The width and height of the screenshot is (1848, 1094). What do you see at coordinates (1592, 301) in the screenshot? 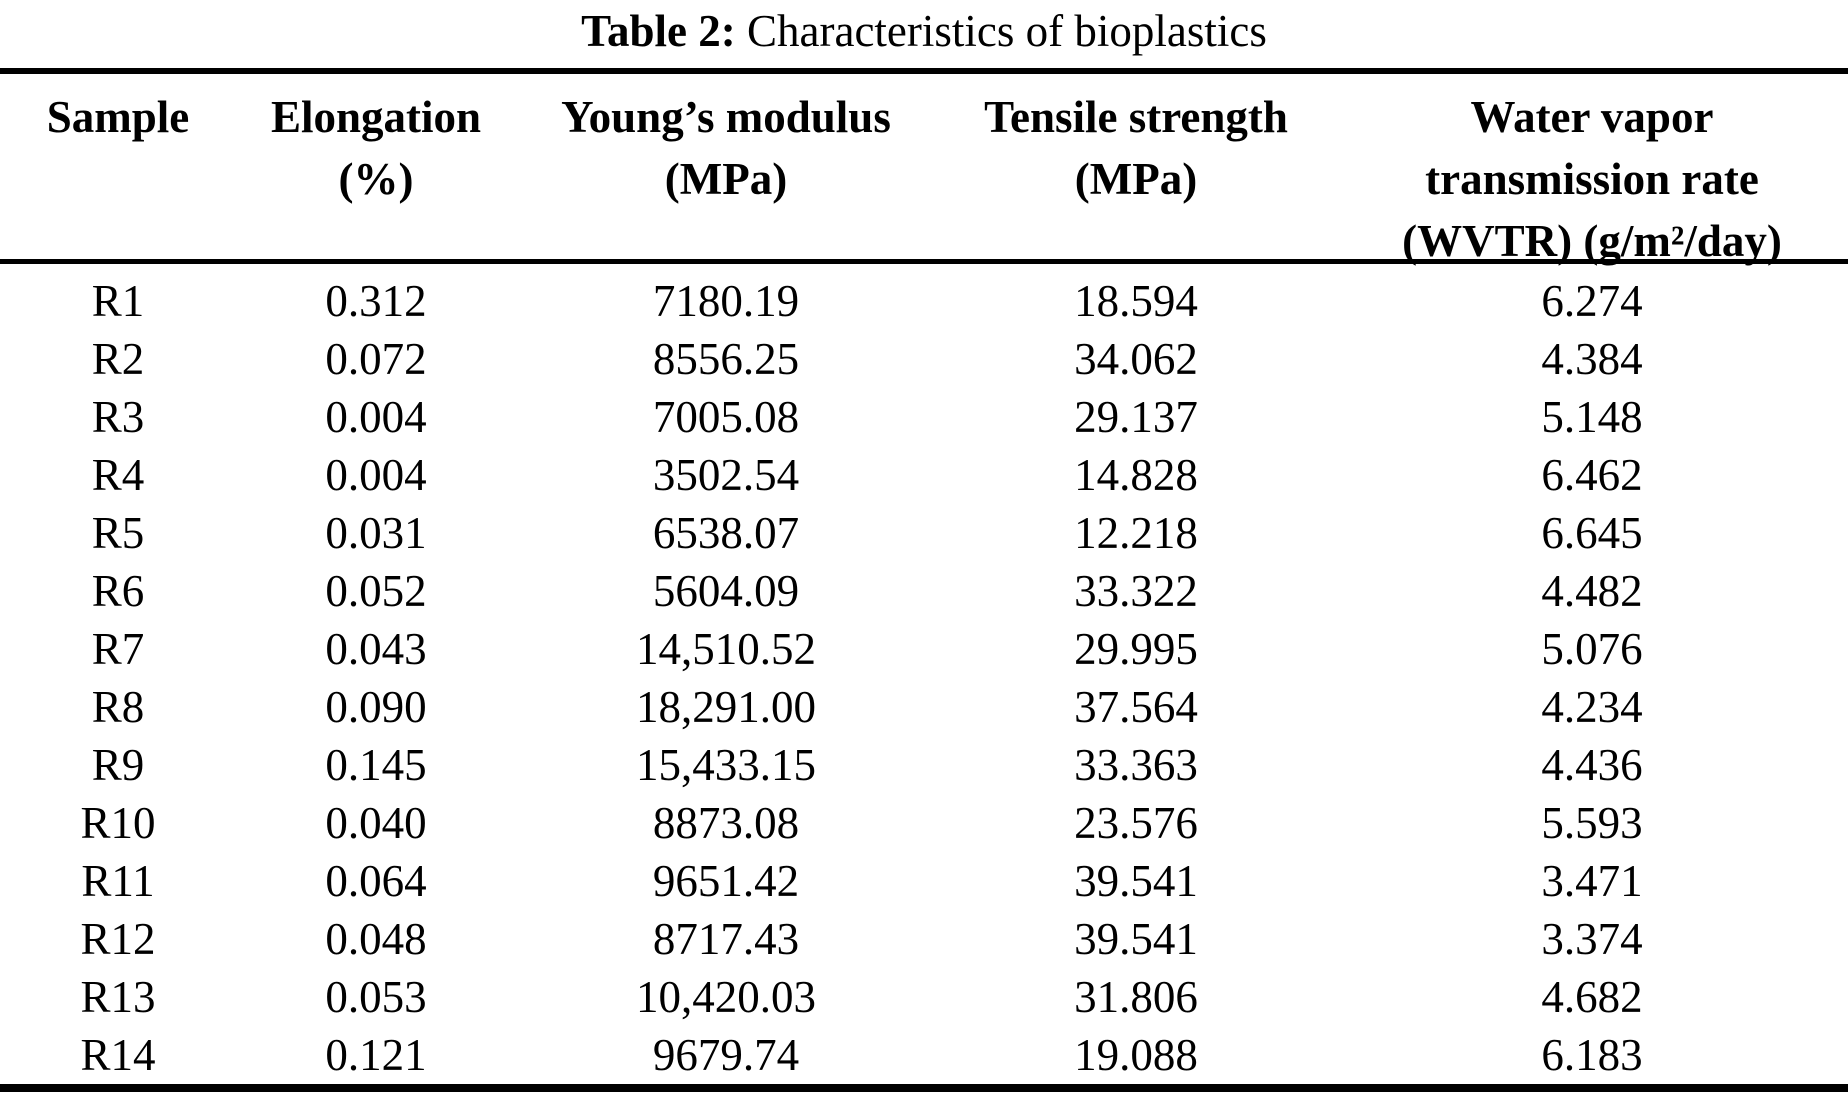
I see `cell-wvtr: 6.274` at bounding box center [1592, 301].